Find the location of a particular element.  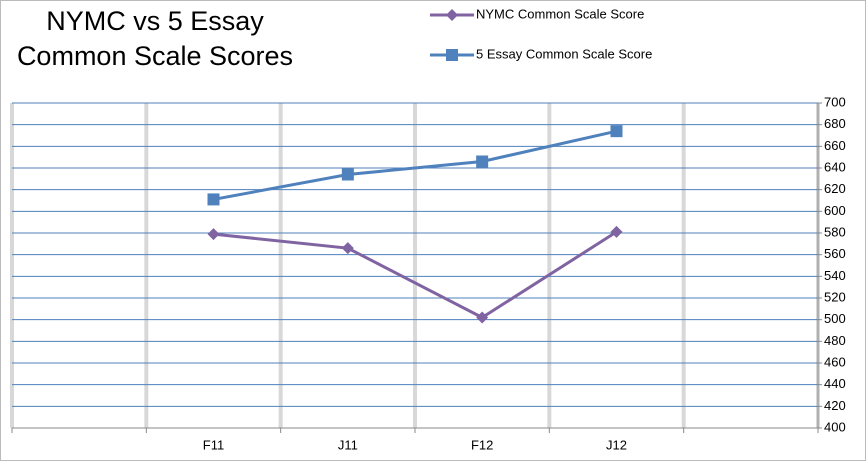

y-tick-label: 480 is located at coordinates (835, 340).